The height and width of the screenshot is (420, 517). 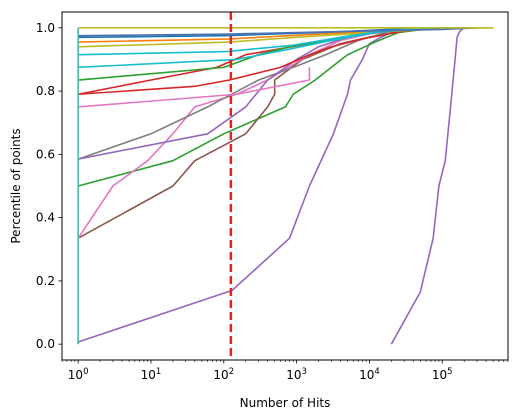 What do you see at coordinates (369, 374) in the screenshot?
I see `x-tick-label: 10⁴` at bounding box center [369, 374].